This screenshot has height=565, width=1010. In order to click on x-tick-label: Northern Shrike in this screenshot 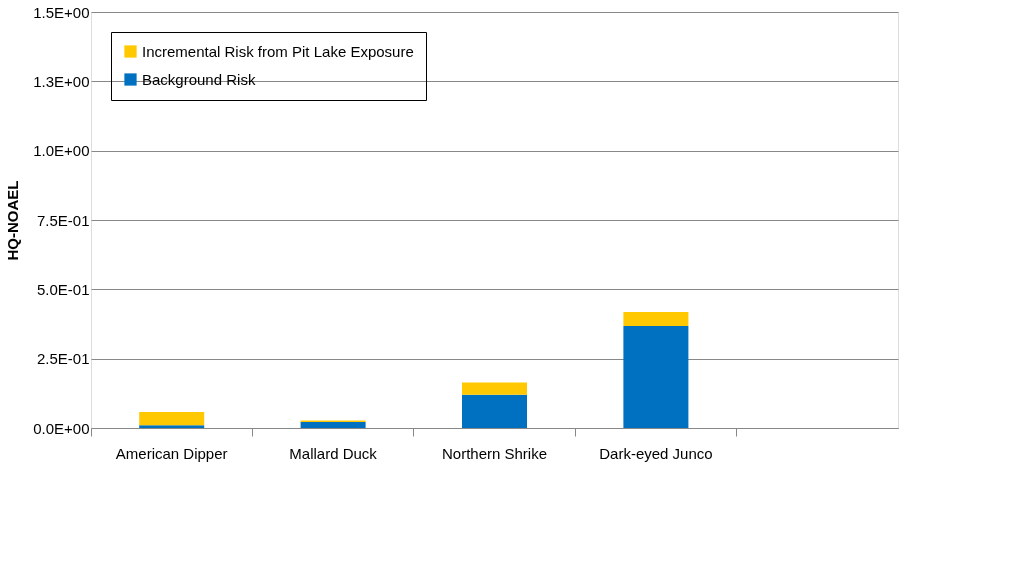, I will do `click(494, 453)`.